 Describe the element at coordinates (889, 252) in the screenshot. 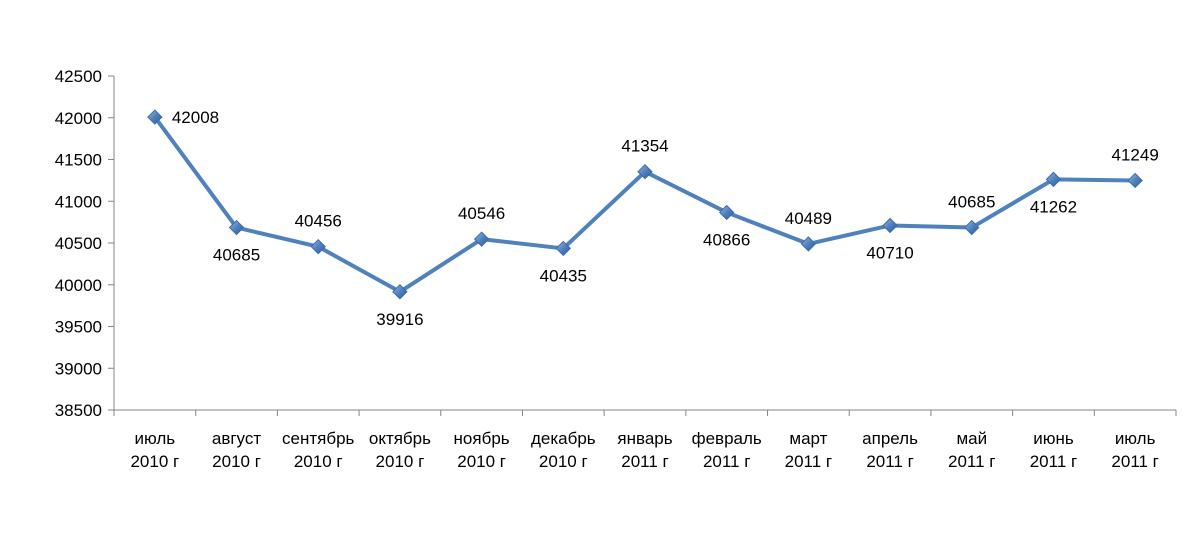

I see `data-label: 40710` at that location.